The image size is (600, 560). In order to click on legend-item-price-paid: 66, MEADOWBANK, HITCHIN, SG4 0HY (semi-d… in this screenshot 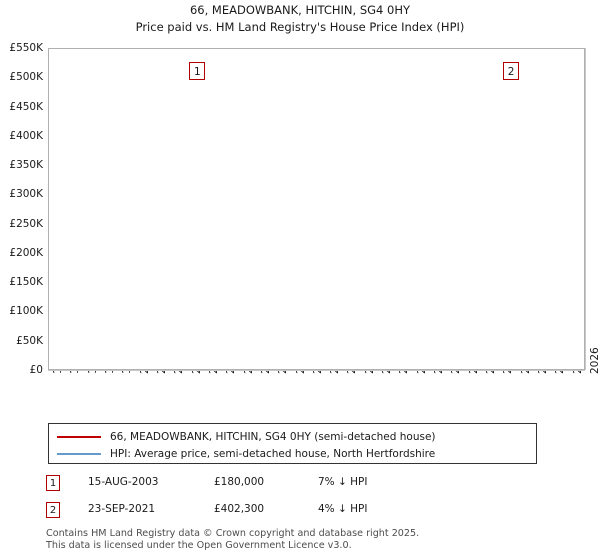, I will do `click(246, 437)`.